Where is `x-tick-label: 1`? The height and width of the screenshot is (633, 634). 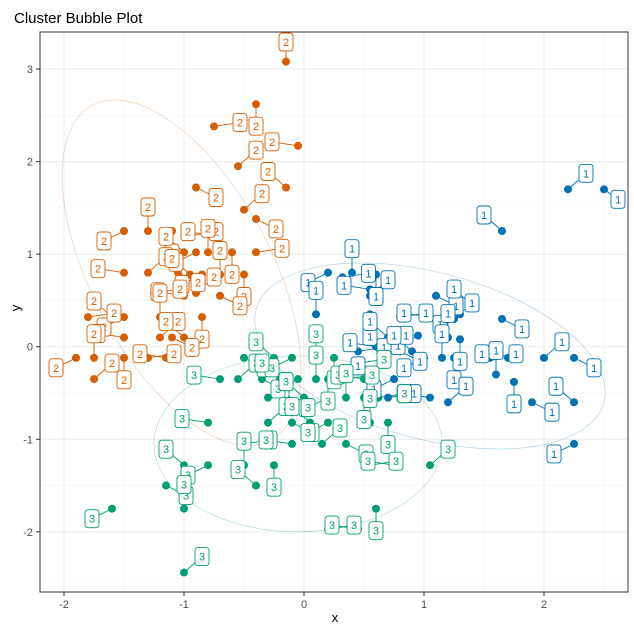
x-tick-label: 1 is located at coordinates (424, 605).